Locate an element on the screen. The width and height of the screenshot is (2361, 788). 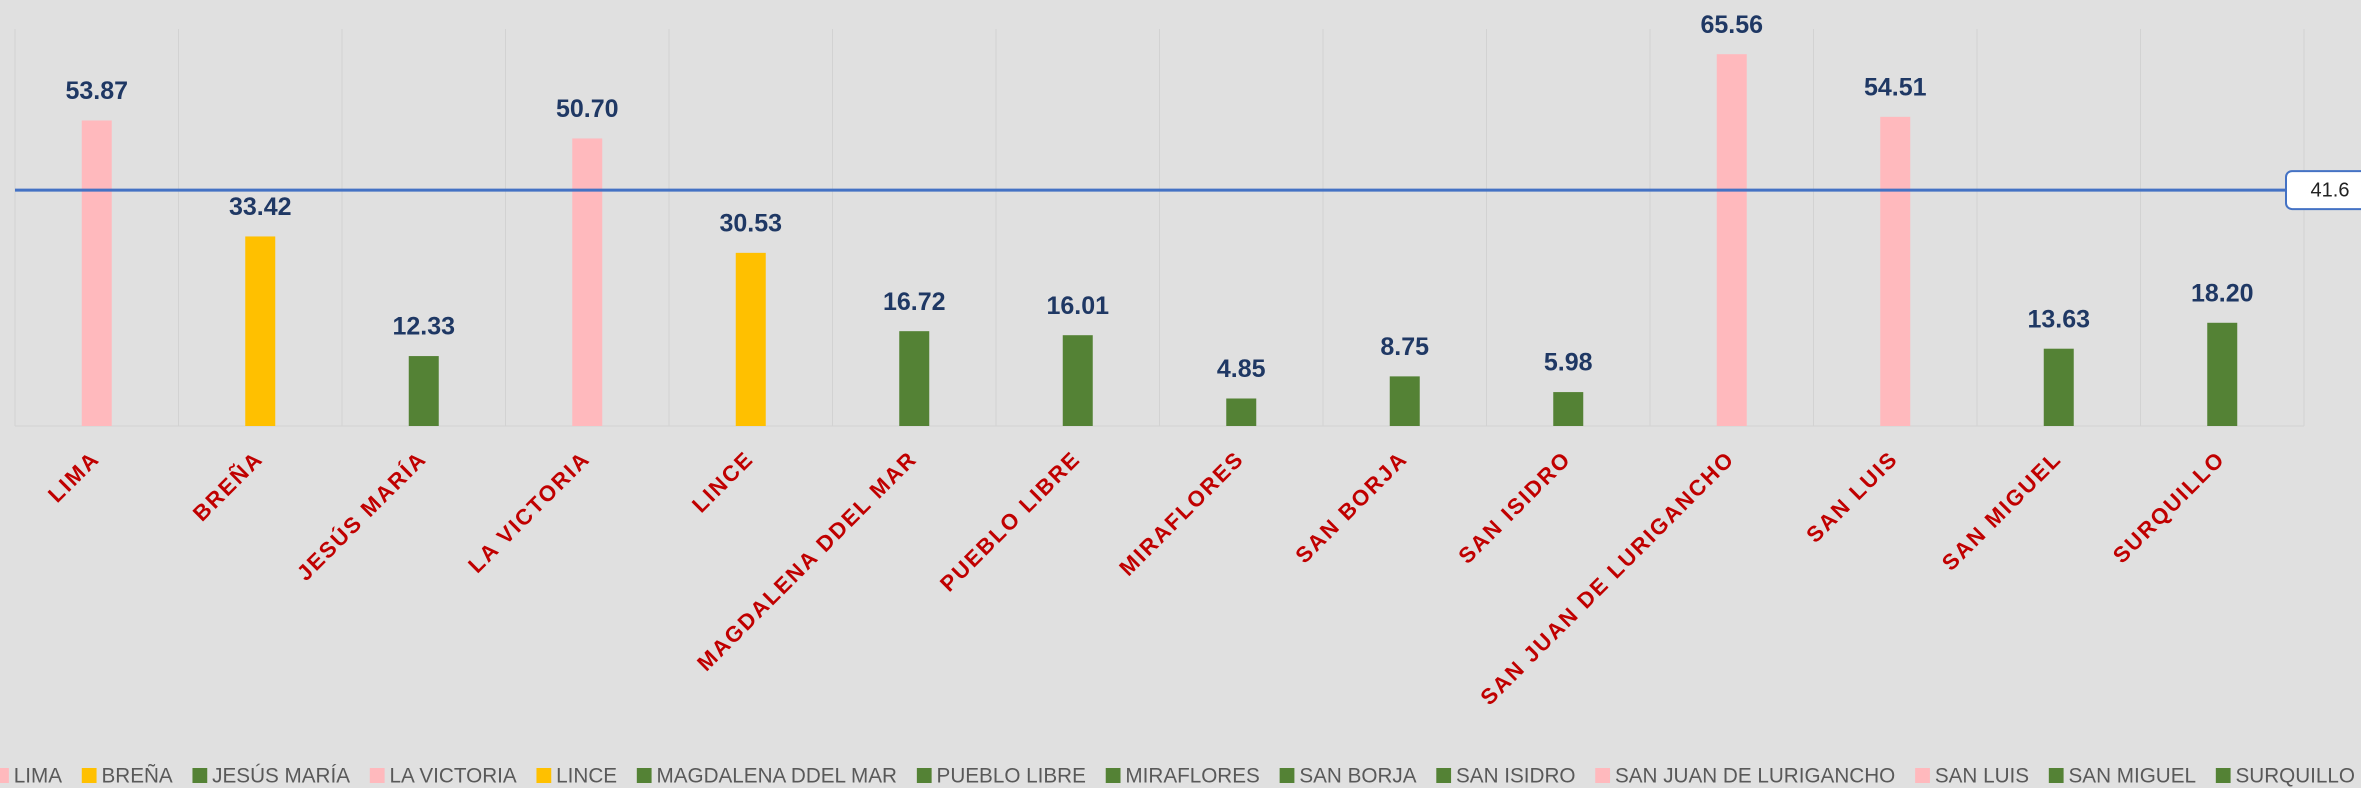
legend-label: LINCE is located at coordinates (586, 775).